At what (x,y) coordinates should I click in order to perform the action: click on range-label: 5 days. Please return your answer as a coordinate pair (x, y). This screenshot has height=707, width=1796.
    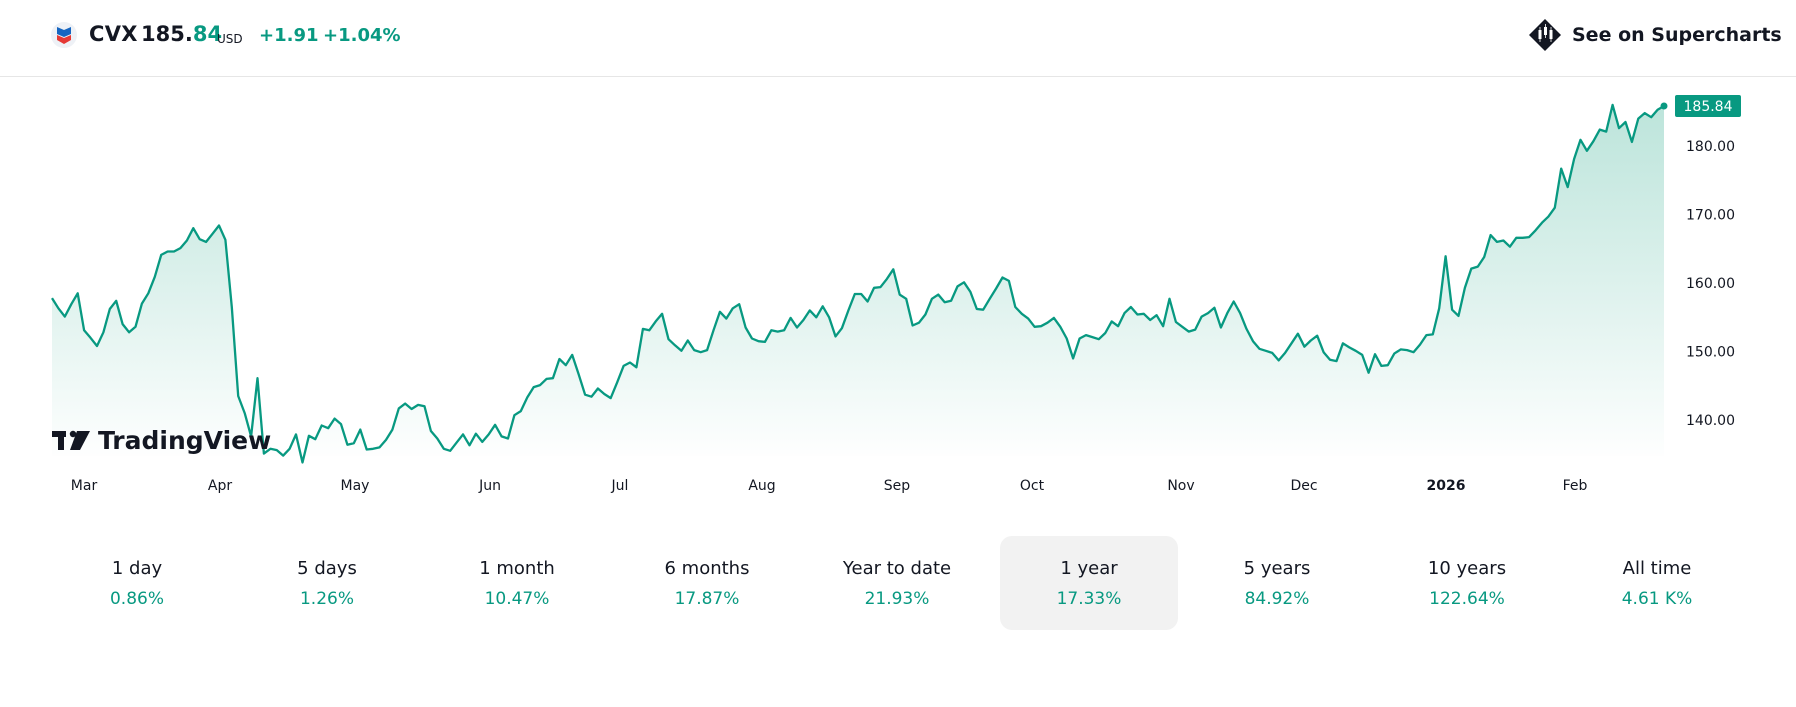
    Looking at the image, I should click on (327, 568).